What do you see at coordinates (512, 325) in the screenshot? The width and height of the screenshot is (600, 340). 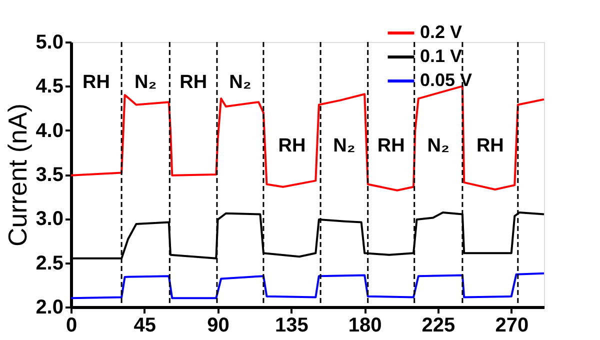 I see `x-tick-label: 270` at bounding box center [512, 325].